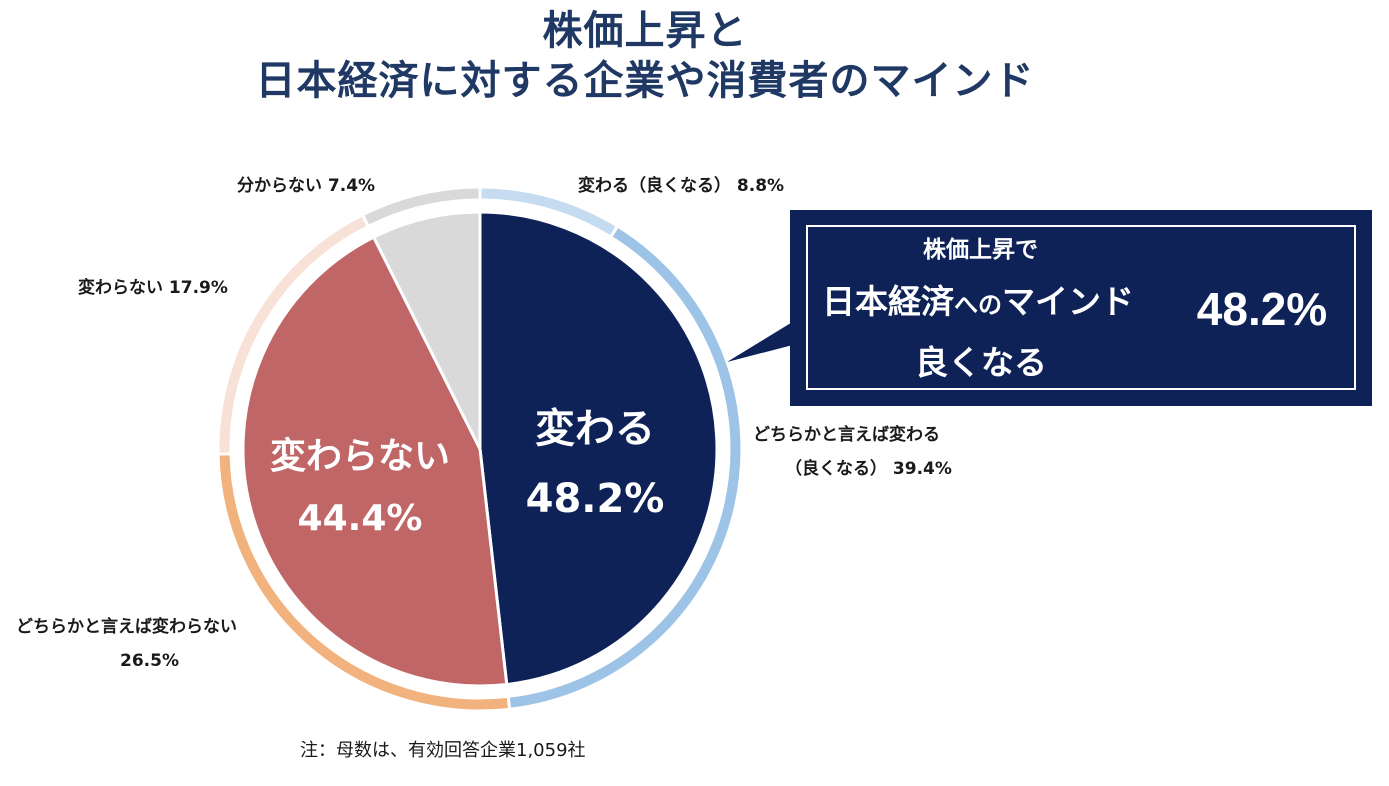 The image size is (1389, 786). I want to click on callout-line-2: 日本経済へのマインド, so click(978, 301).